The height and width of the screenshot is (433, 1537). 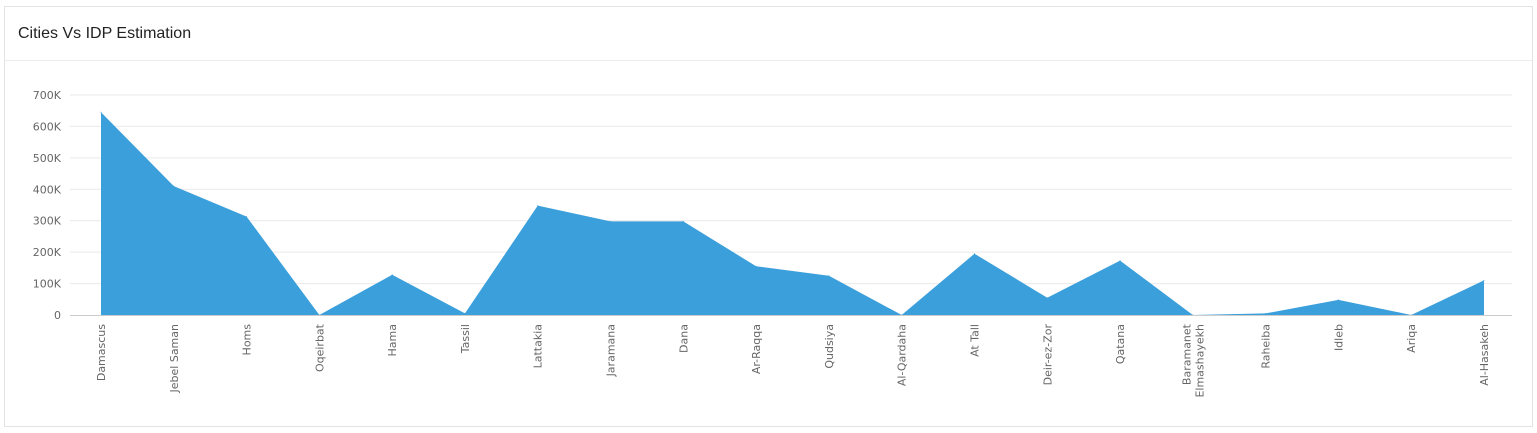 What do you see at coordinates (683, 338) in the screenshot?
I see `x-tick-label: Dana` at bounding box center [683, 338].